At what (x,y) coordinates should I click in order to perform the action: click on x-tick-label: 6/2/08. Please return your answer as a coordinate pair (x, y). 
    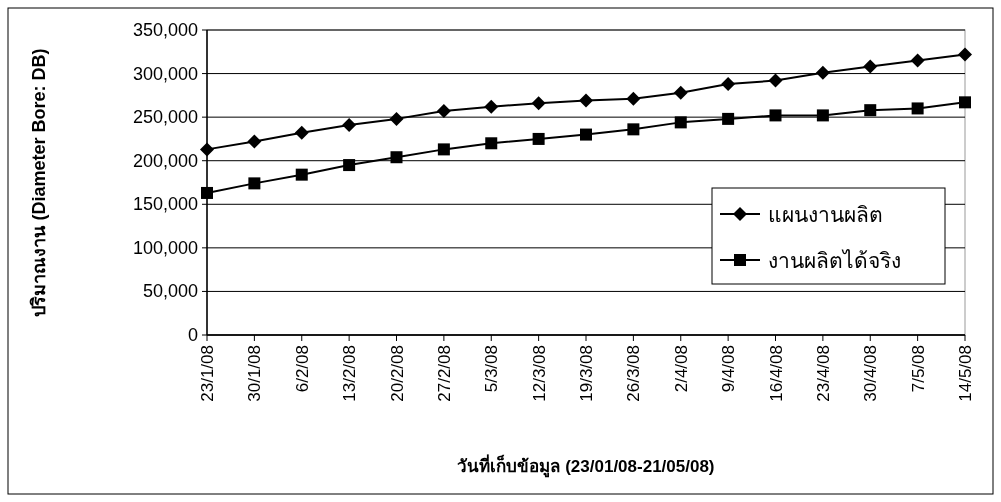
    Looking at the image, I should click on (302, 369).